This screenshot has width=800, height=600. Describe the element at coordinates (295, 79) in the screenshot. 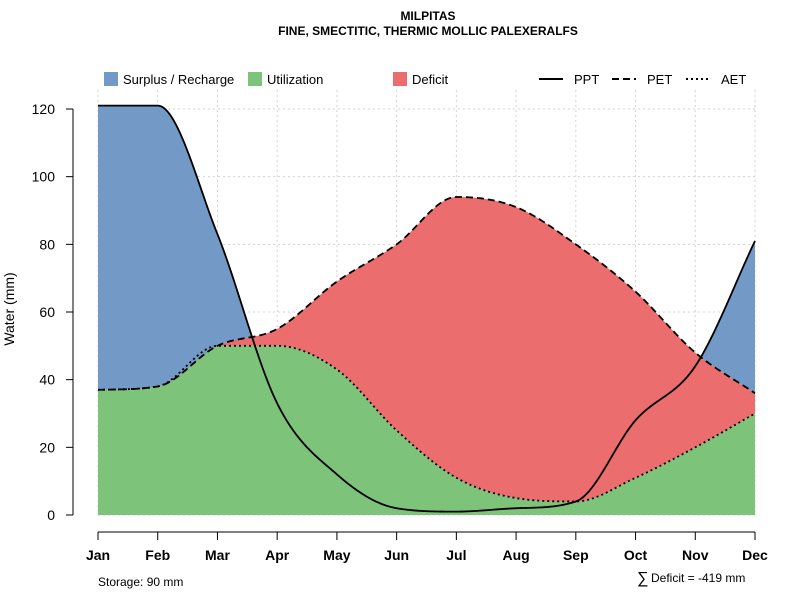

I see `legend-label-1: Utilization` at that location.